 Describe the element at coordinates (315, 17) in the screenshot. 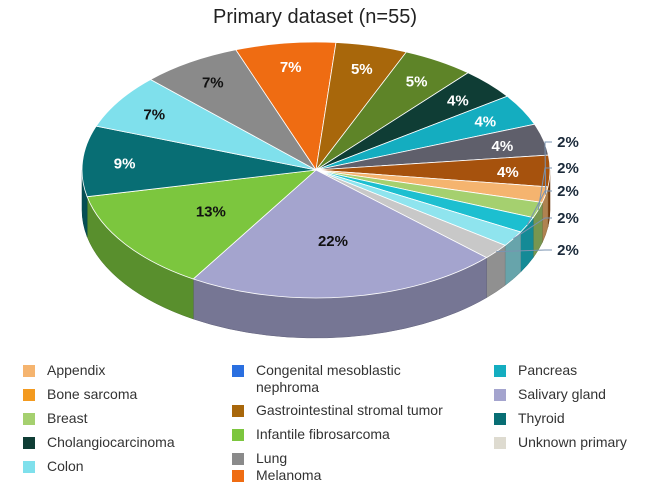

I see `chart-title: Primary dataset (n=55)` at that location.